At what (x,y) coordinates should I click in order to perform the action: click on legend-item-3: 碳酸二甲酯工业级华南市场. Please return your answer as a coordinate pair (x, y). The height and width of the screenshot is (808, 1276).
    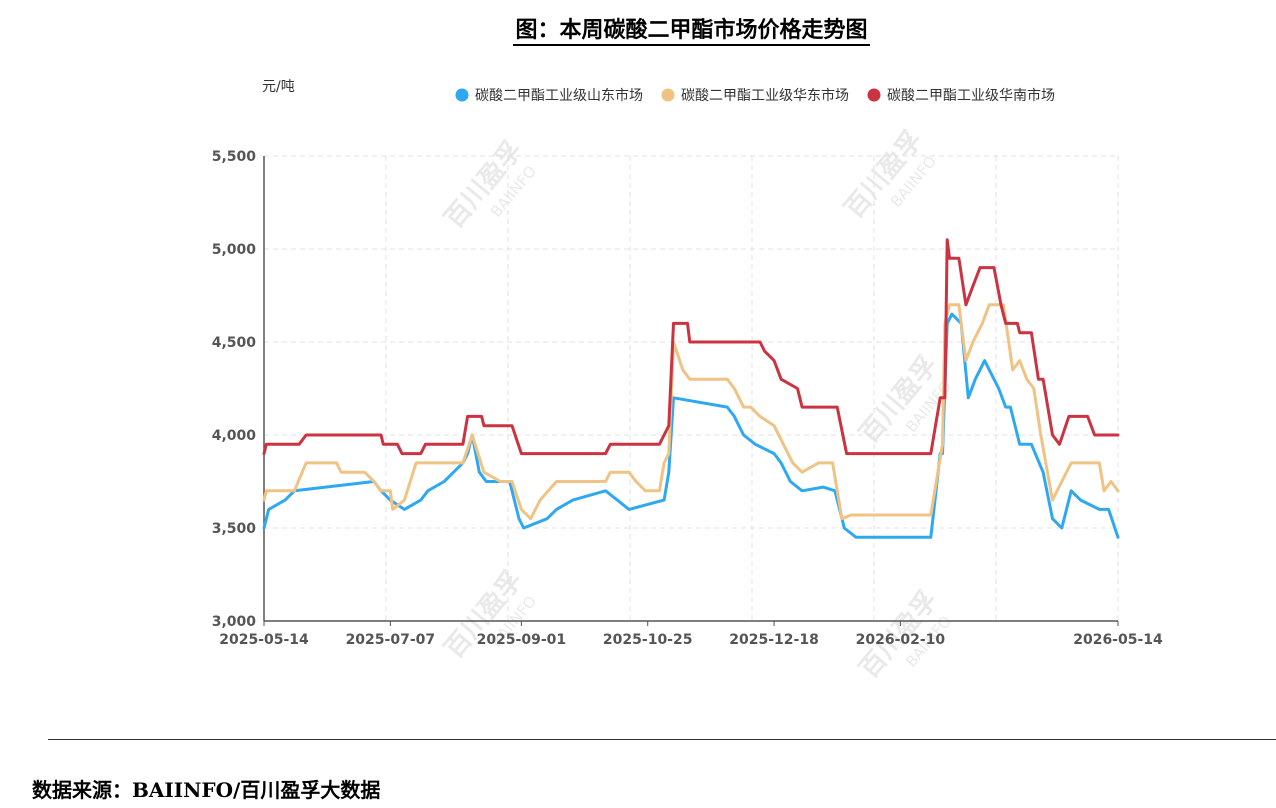
    Looking at the image, I should click on (961, 95).